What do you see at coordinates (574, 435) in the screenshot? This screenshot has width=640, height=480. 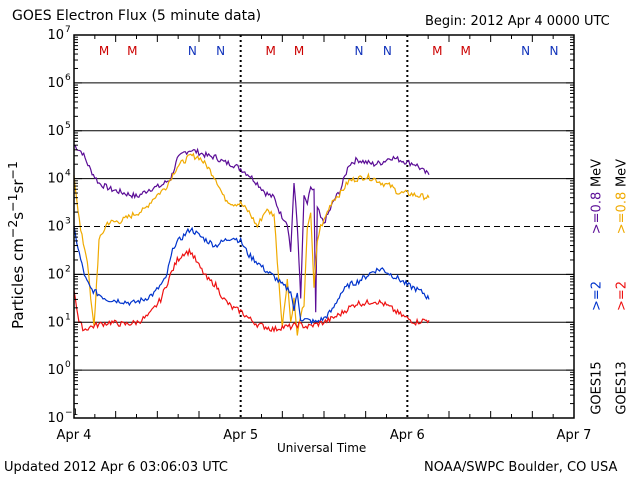 I see `x-tick-label: Apr 7` at bounding box center [574, 435].